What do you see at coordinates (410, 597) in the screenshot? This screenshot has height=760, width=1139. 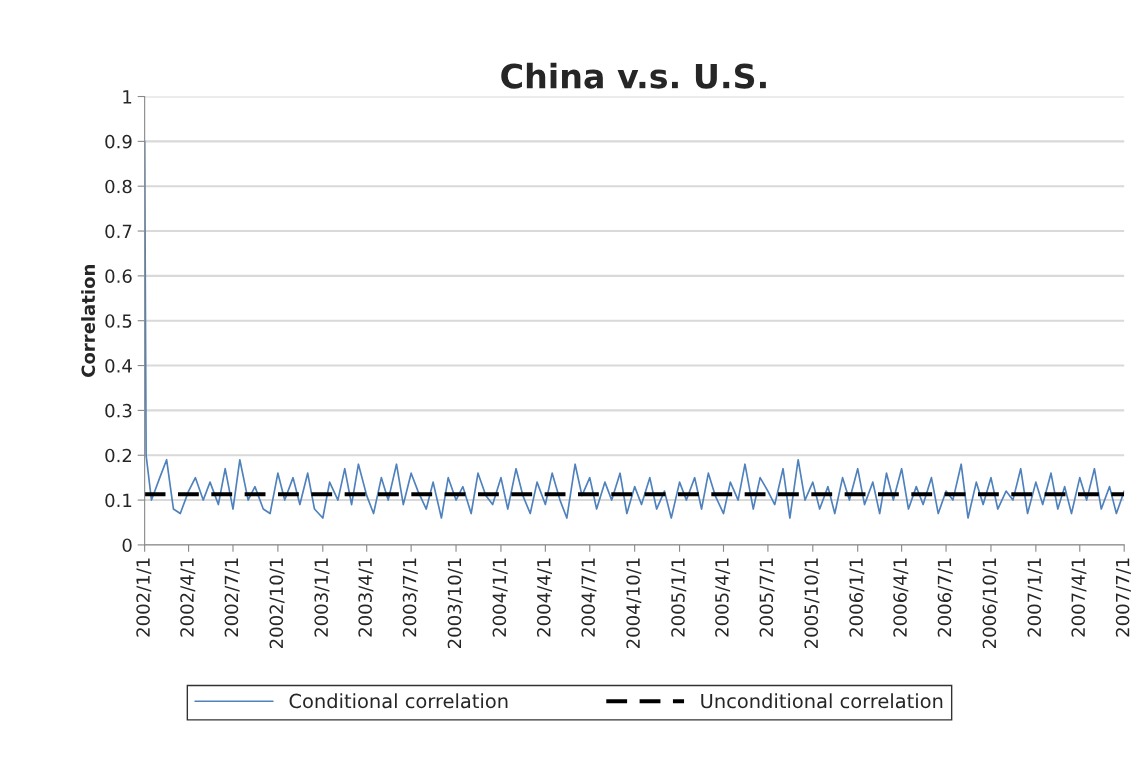 I see `x-tick-label: 2003/7/1` at bounding box center [410, 597].